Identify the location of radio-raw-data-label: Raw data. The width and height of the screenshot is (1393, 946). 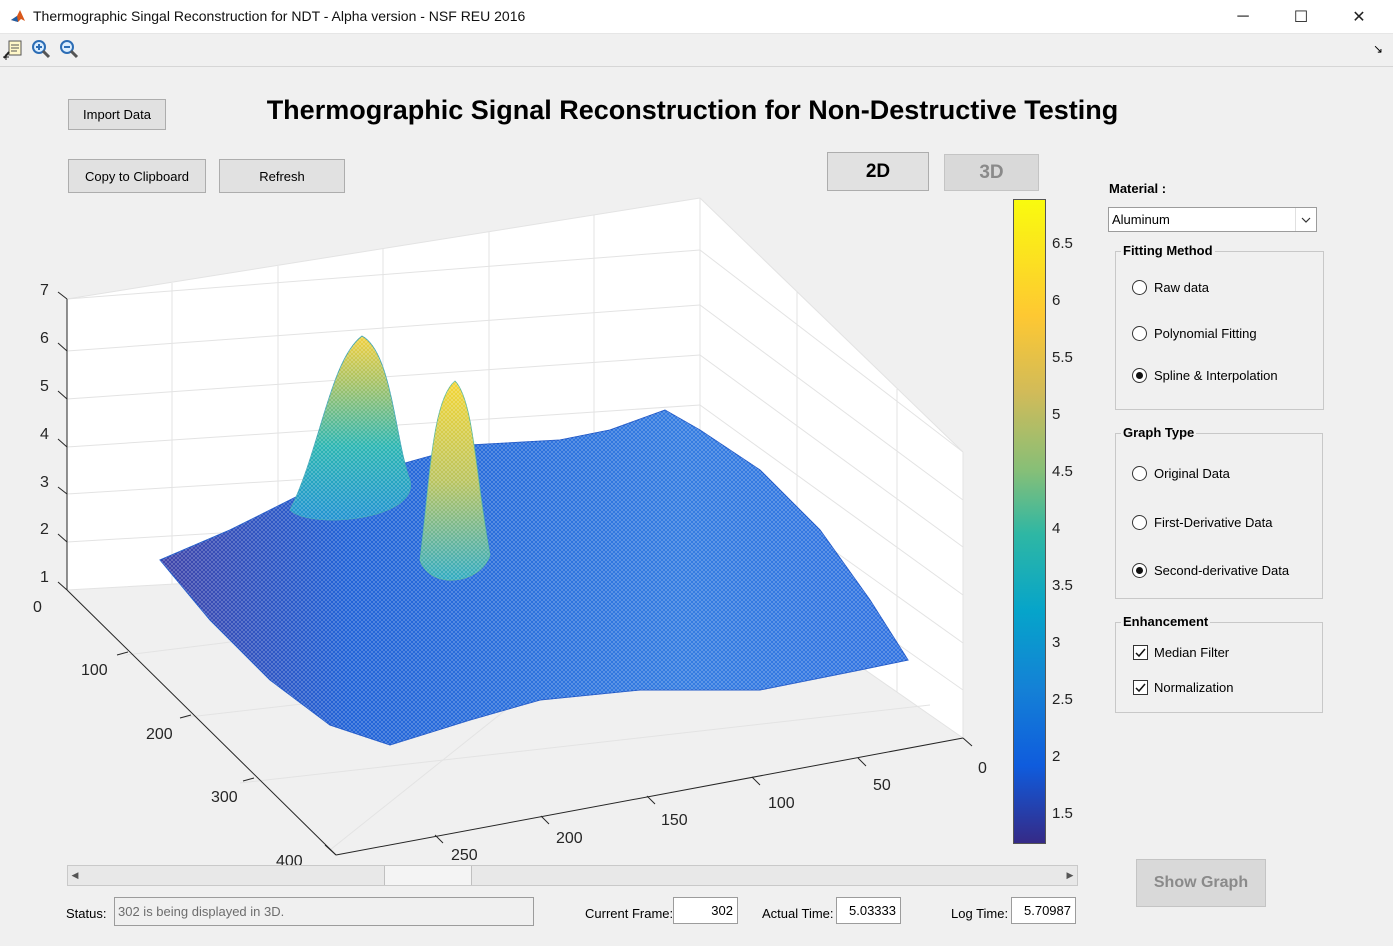
(1181, 287).